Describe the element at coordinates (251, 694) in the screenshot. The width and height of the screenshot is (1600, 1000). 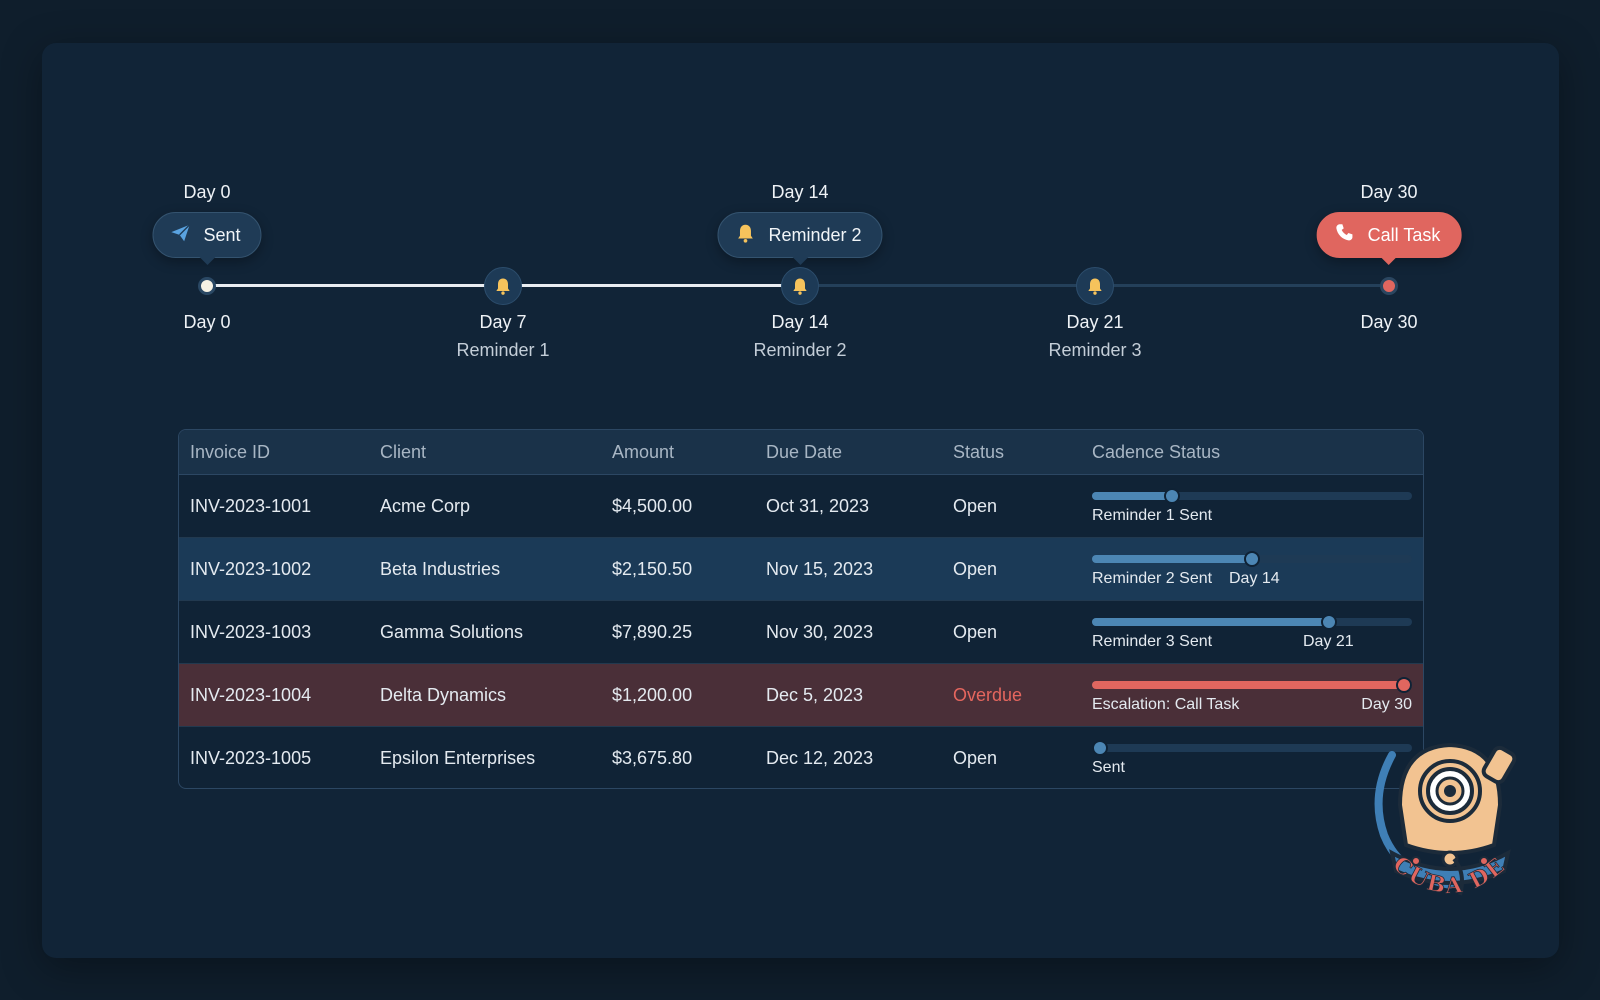
I see `invoice-id: INV-2023-1004` at that location.